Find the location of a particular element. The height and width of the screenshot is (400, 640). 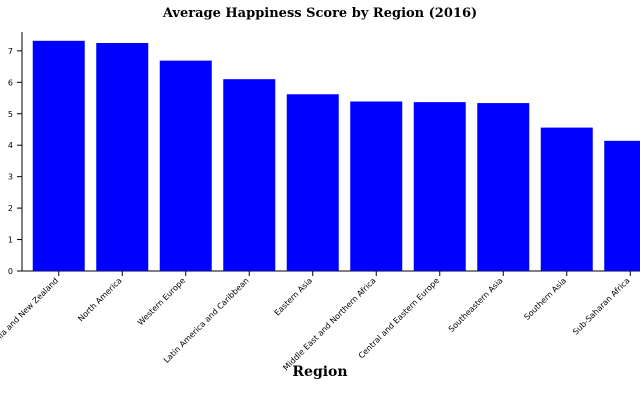

y-tick-label: 3 is located at coordinates (10, 177).